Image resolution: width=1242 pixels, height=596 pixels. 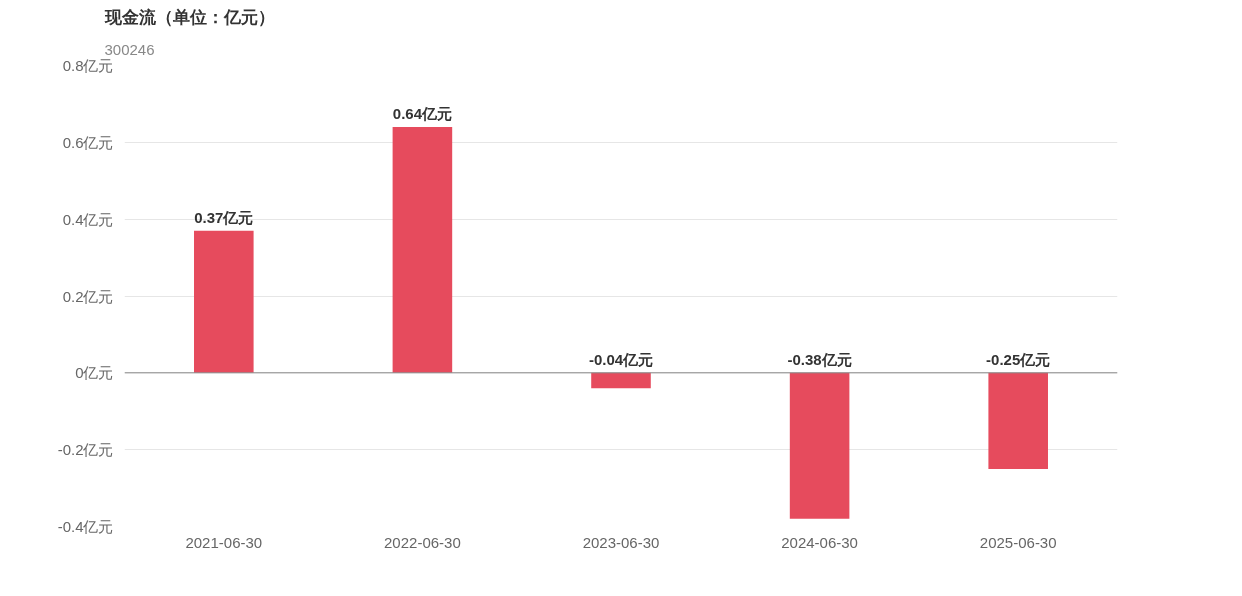 I want to click on y-tick-label: -0.4亿元, so click(x=85, y=526).